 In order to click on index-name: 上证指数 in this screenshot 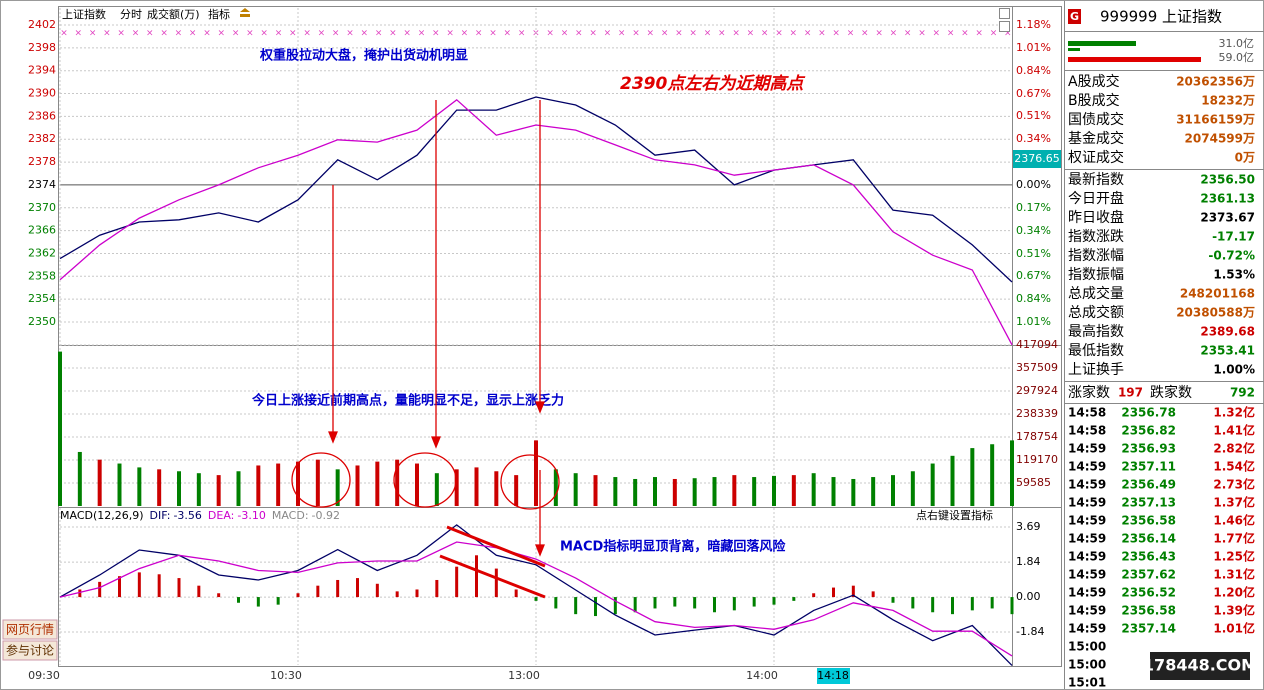, I will do `click(84, 14)`.